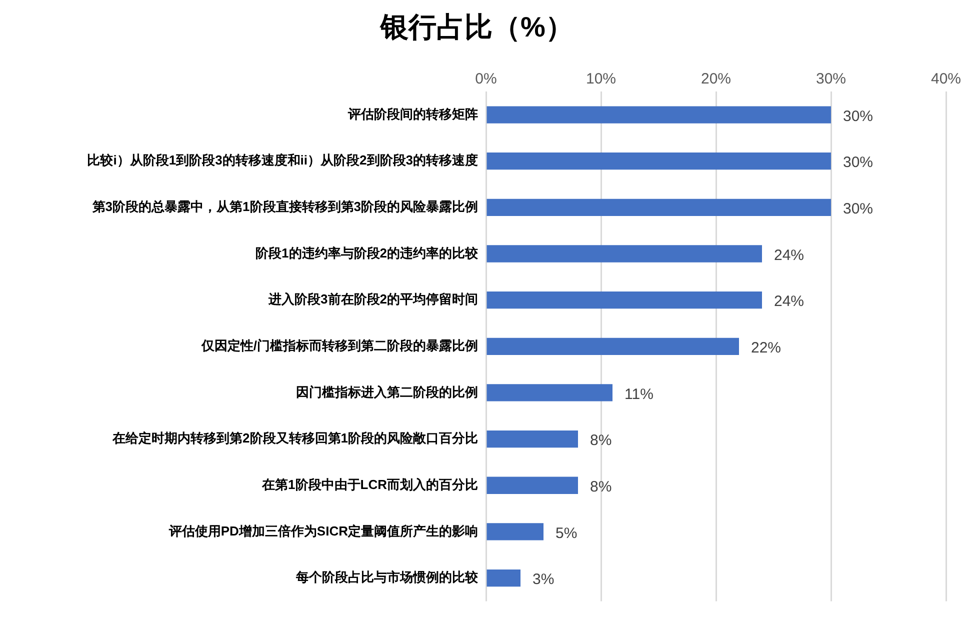  What do you see at coordinates (601, 79) in the screenshot?
I see `x-tick-label: 10%` at bounding box center [601, 79].